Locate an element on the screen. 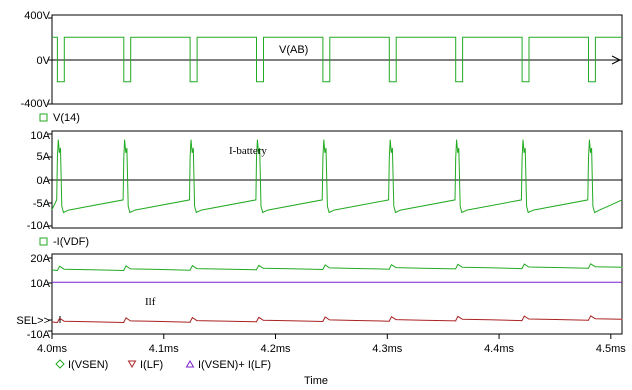  series-ivsen-line is located at coordinates (337, 267).